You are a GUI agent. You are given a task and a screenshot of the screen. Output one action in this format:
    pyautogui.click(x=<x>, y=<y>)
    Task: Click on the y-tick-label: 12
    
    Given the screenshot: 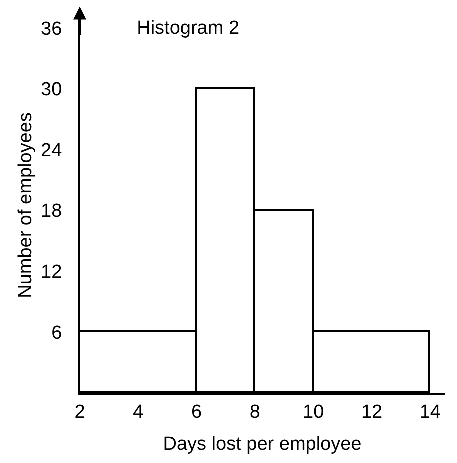 What is the action you would take?
    pyautogui.click(x=51, y=273)
    